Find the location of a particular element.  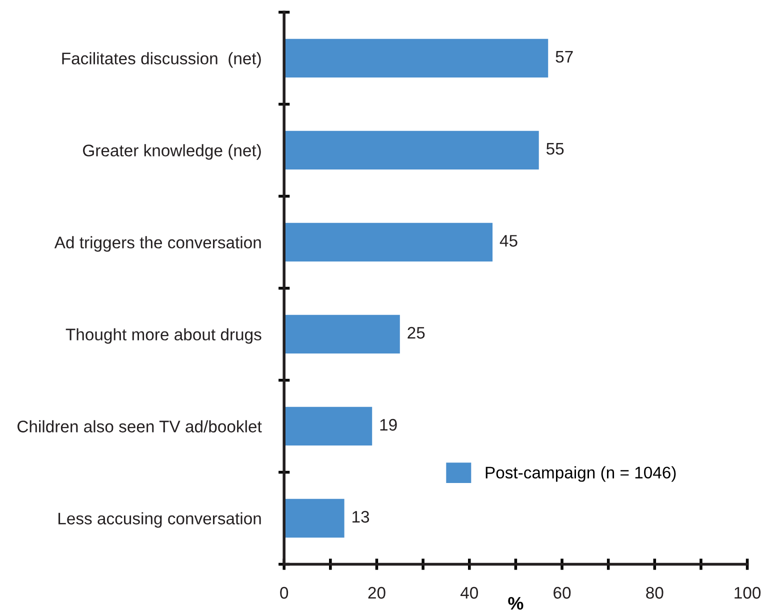

x-tick-label: 100 is located at coordinates (747, 592).